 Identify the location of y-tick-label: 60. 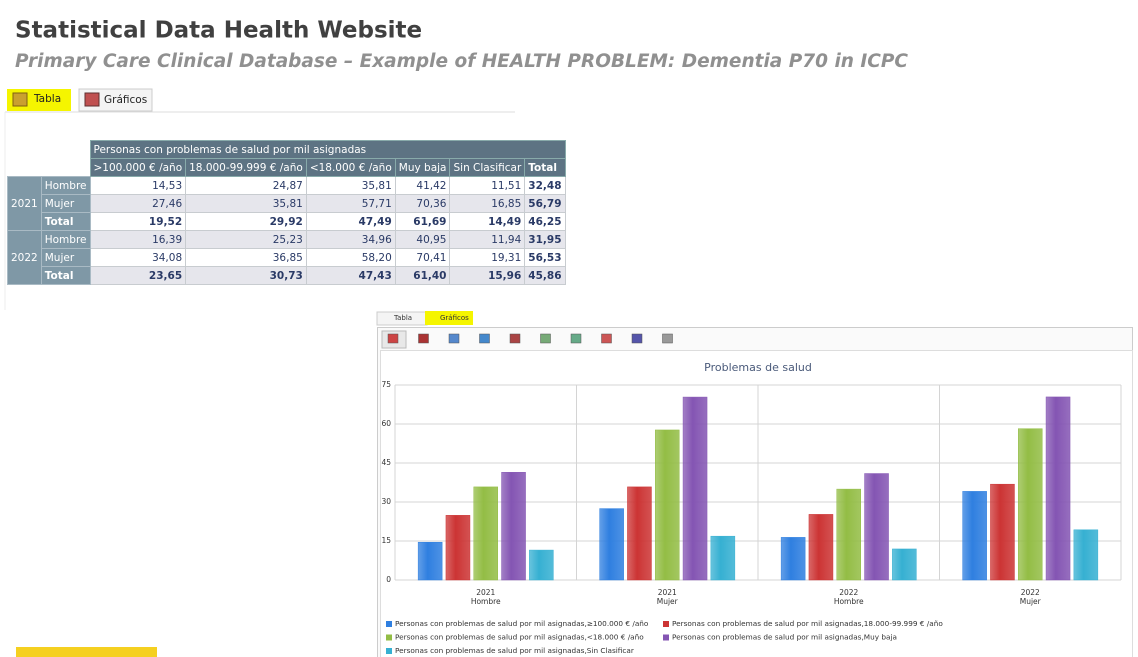
(386, 423).